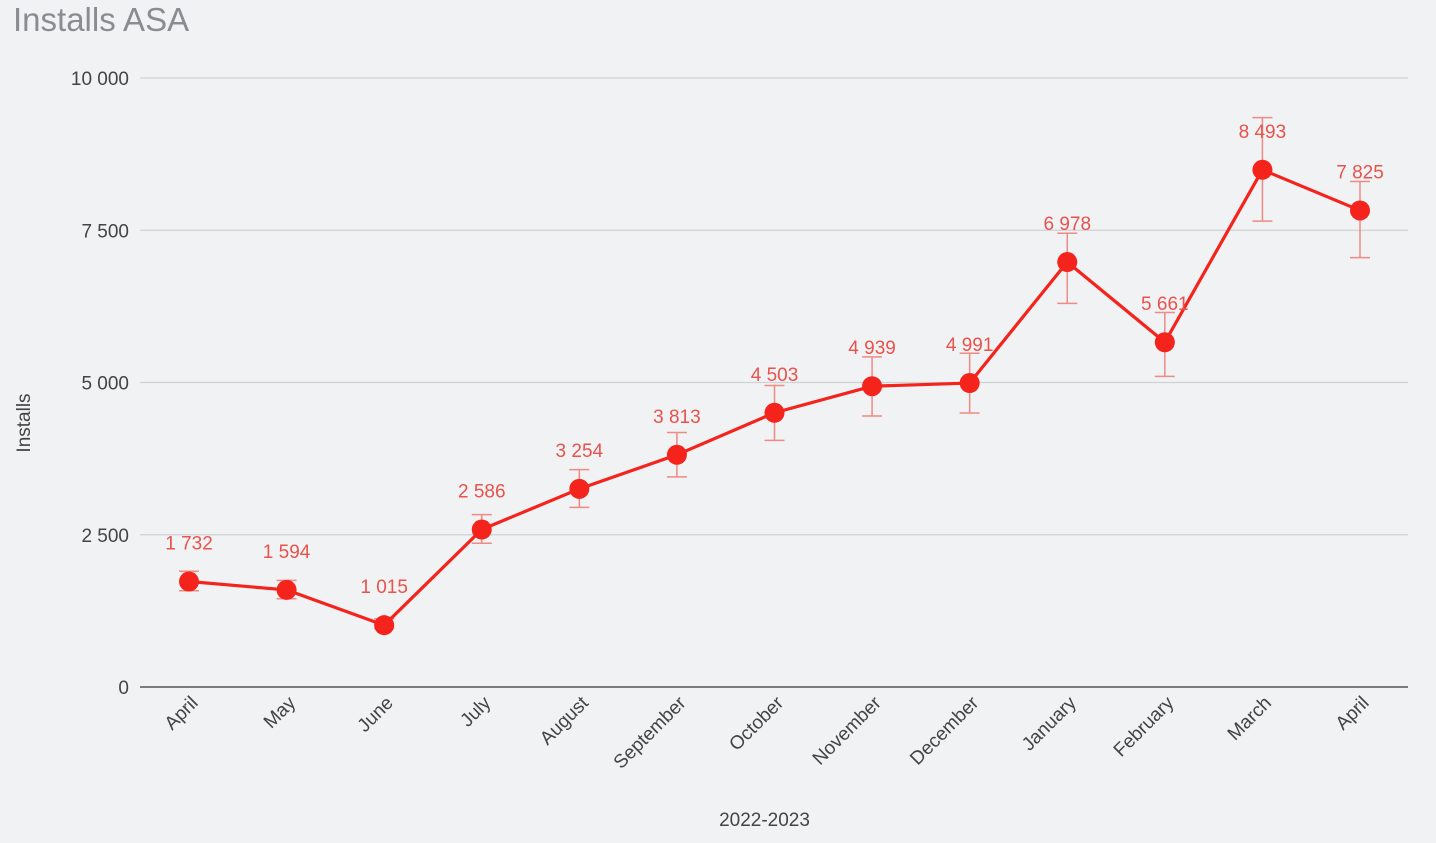 The height and width of the screenshot is (843, 1436). What do you see at coordinates (482, 492) in the screenshot?
I see `data-label: 2 586` at bounding box center [482, 492].